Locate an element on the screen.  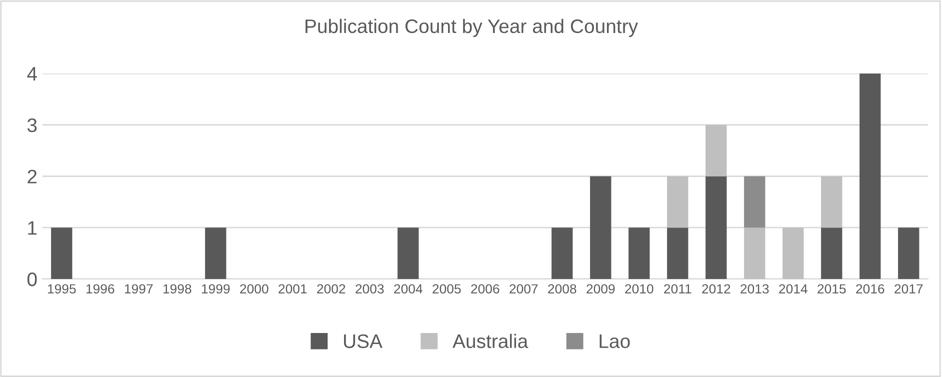
y-tick-label: 2 is located at coordinates (32, 177).